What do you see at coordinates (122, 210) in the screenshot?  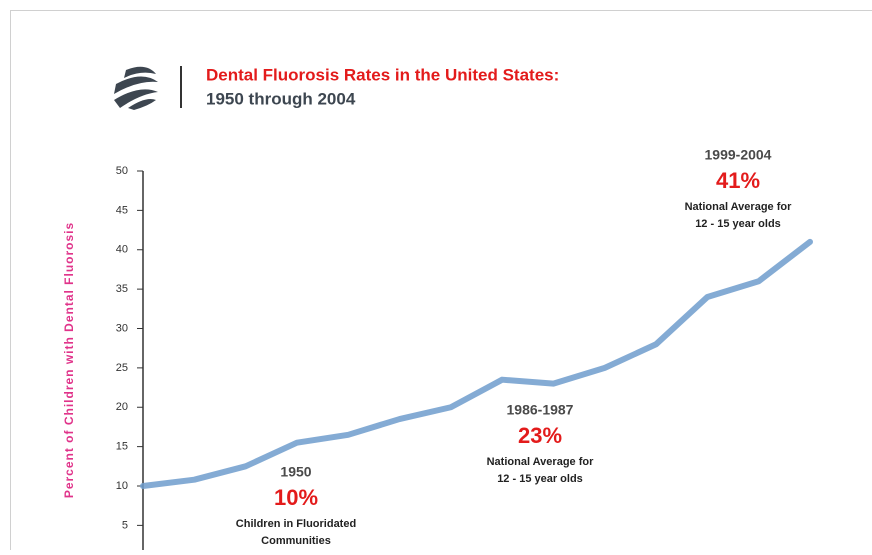 I see `y-tick-label: 45` at bounding box center [122, 210].